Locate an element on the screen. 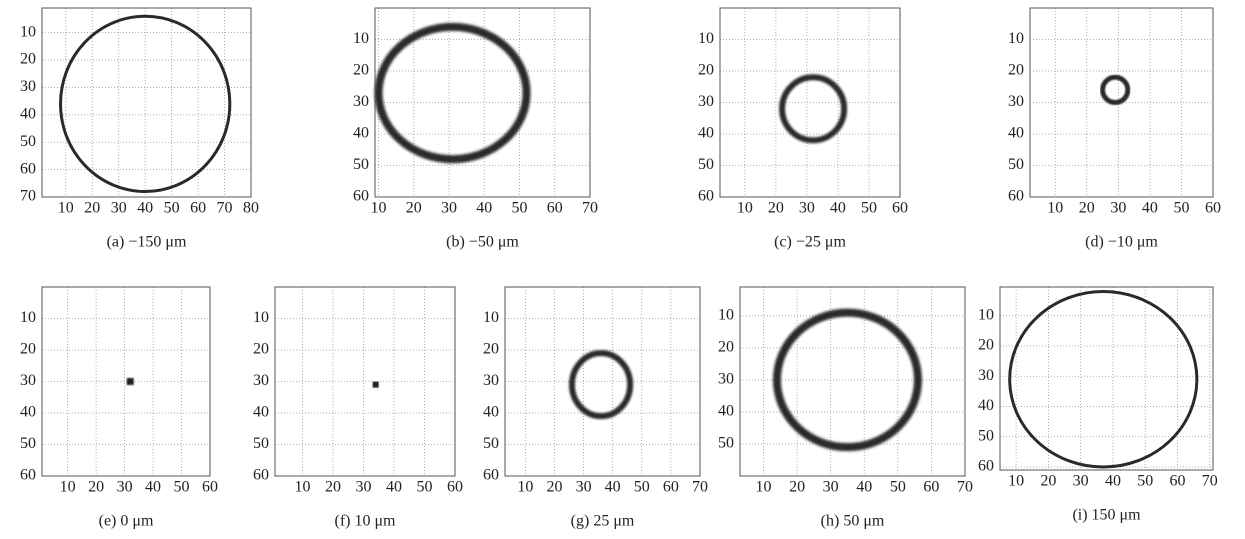  x-tick-label: 80 is located at coordinates (251, 208).